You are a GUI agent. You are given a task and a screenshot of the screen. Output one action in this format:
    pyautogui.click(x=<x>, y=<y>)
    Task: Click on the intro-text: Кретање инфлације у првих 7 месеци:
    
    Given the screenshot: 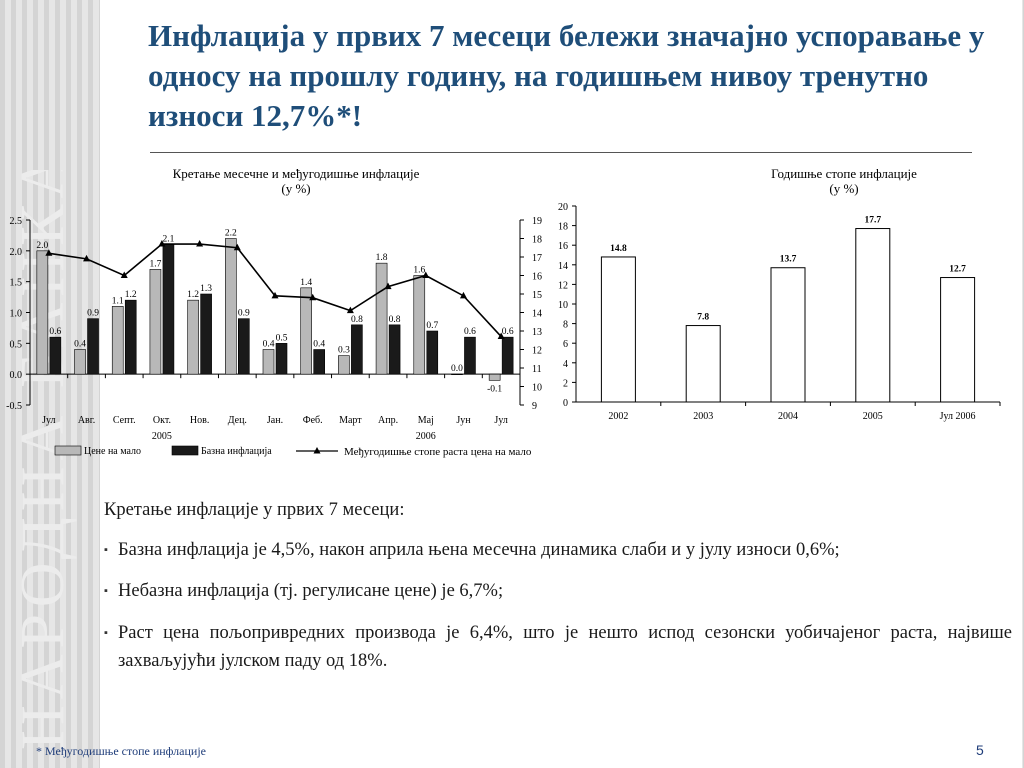 What is the action you would take?
    pyautogui.click(x=254, y=510)
    